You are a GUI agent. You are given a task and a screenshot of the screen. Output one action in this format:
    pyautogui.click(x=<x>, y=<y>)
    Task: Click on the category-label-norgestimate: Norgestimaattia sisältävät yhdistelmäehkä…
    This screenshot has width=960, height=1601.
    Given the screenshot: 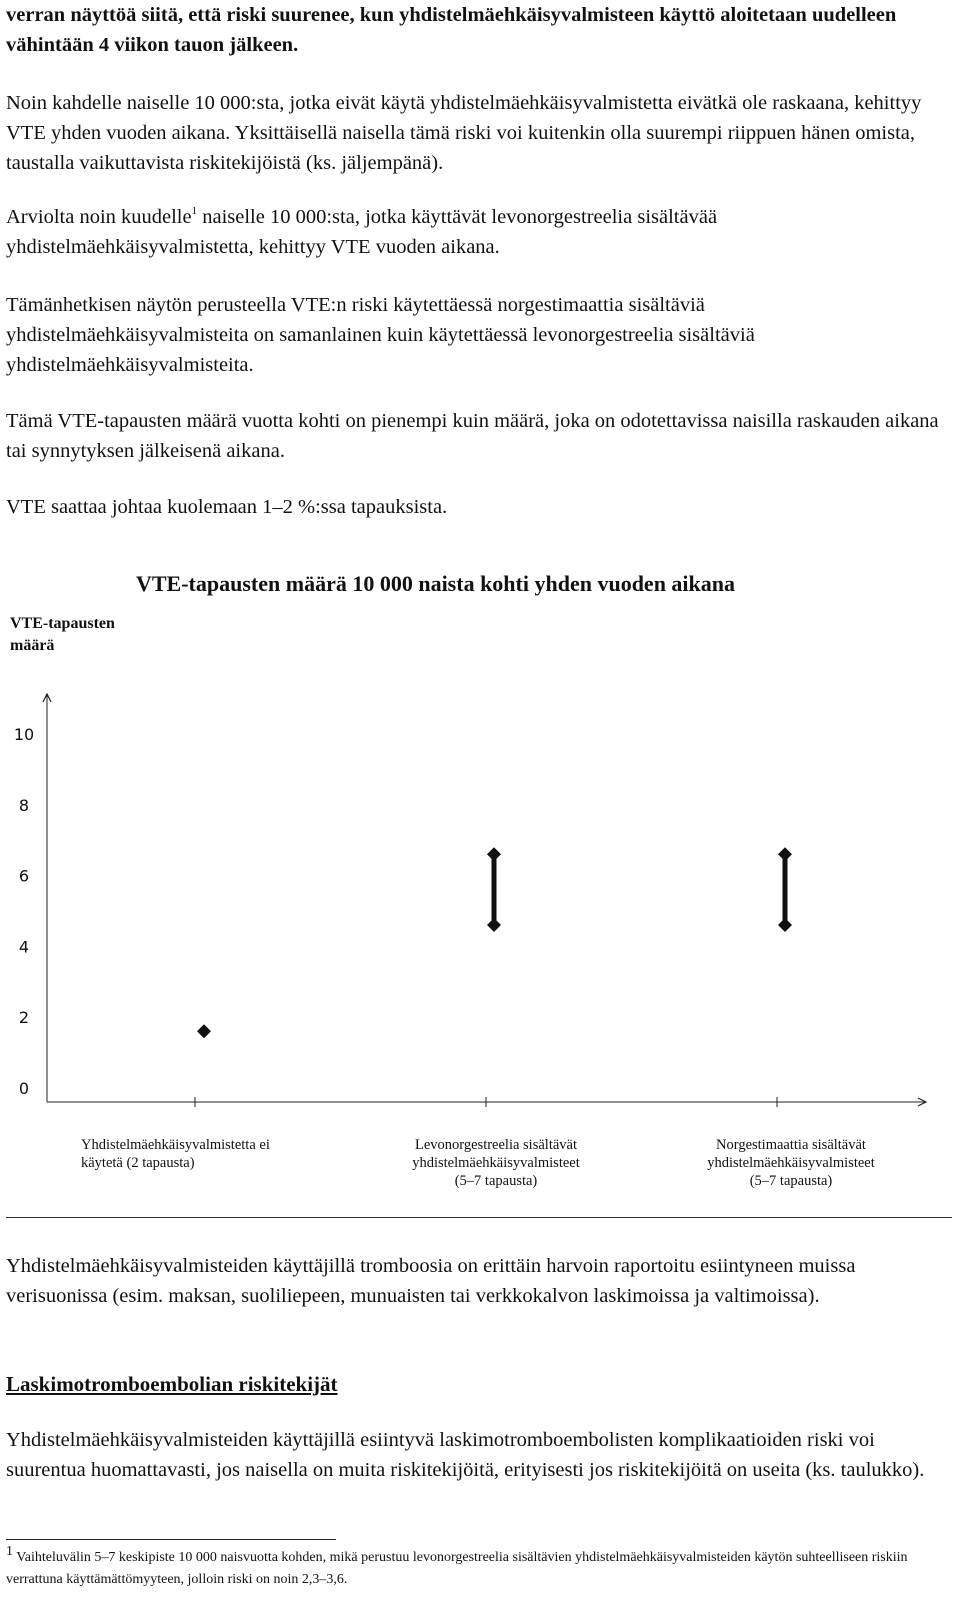 What is the action you would take?
    pyautogui.click(x=791, y=1163)
    